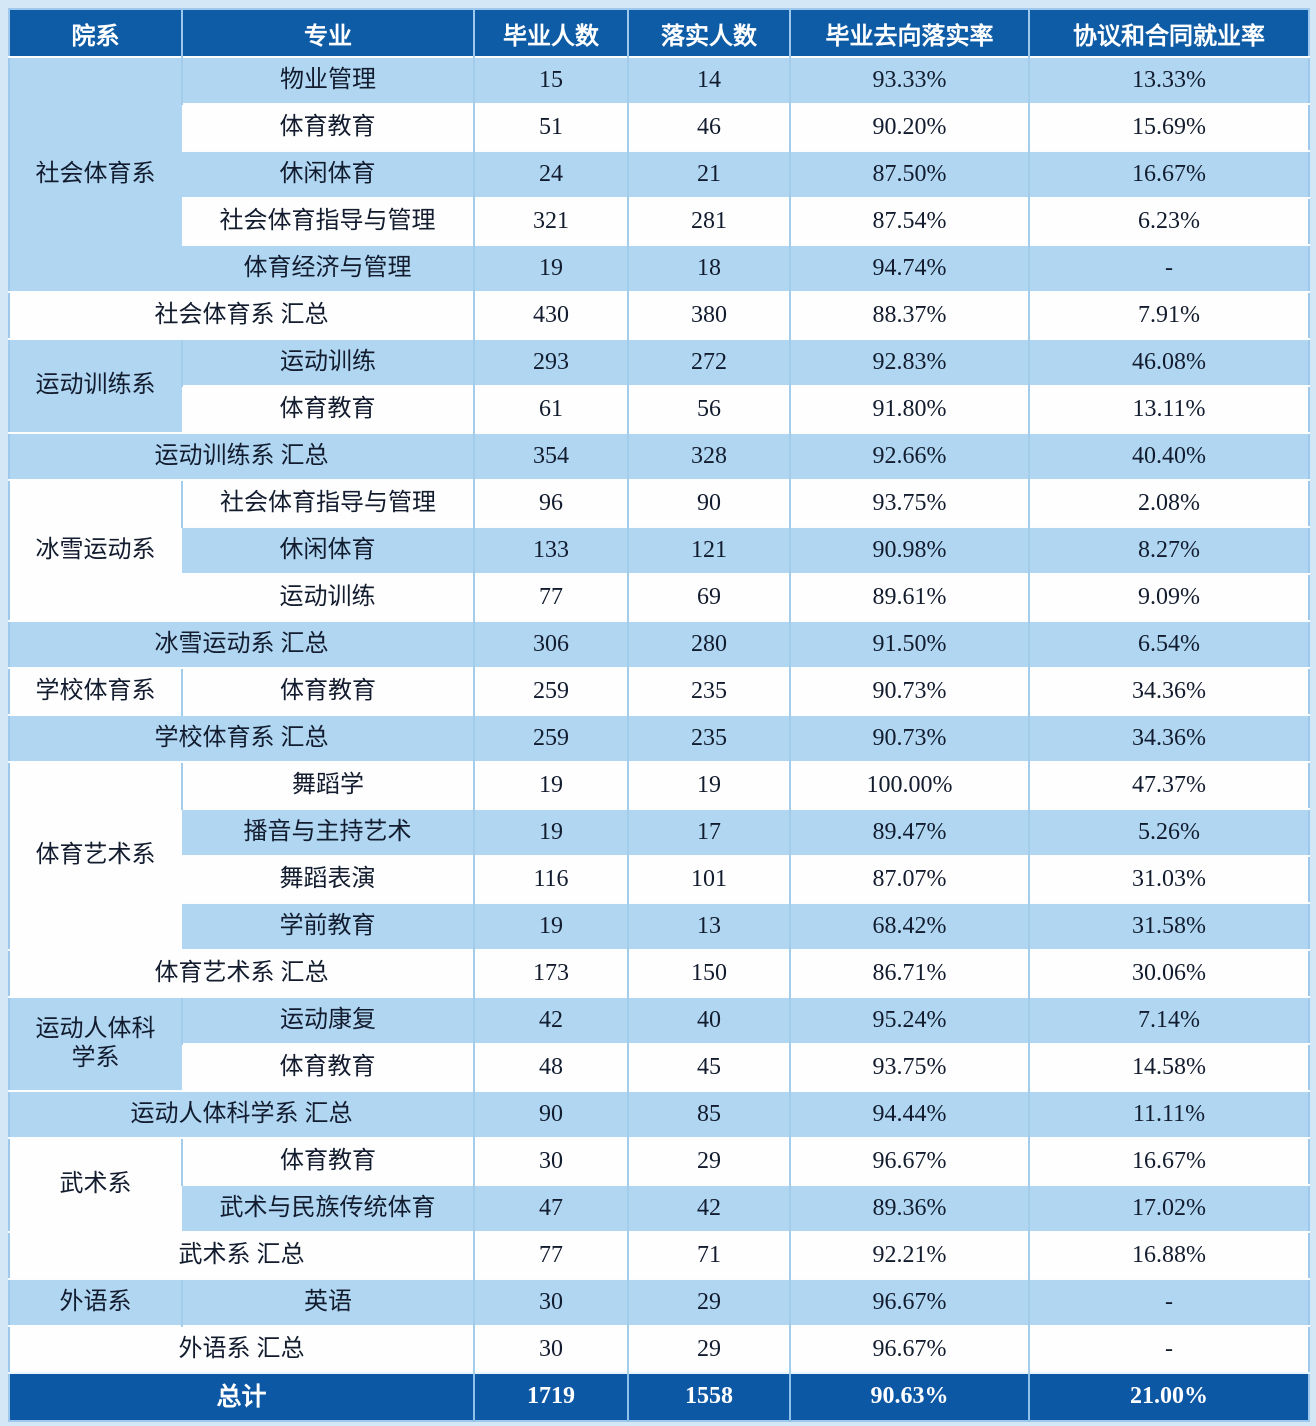 The width and height of the screenshot is (1316, 1426). What do you see at coordinates (241, 1396) in the screenshot?
I see `total-label-cell: 总计` at bounding box center [241, 1396].